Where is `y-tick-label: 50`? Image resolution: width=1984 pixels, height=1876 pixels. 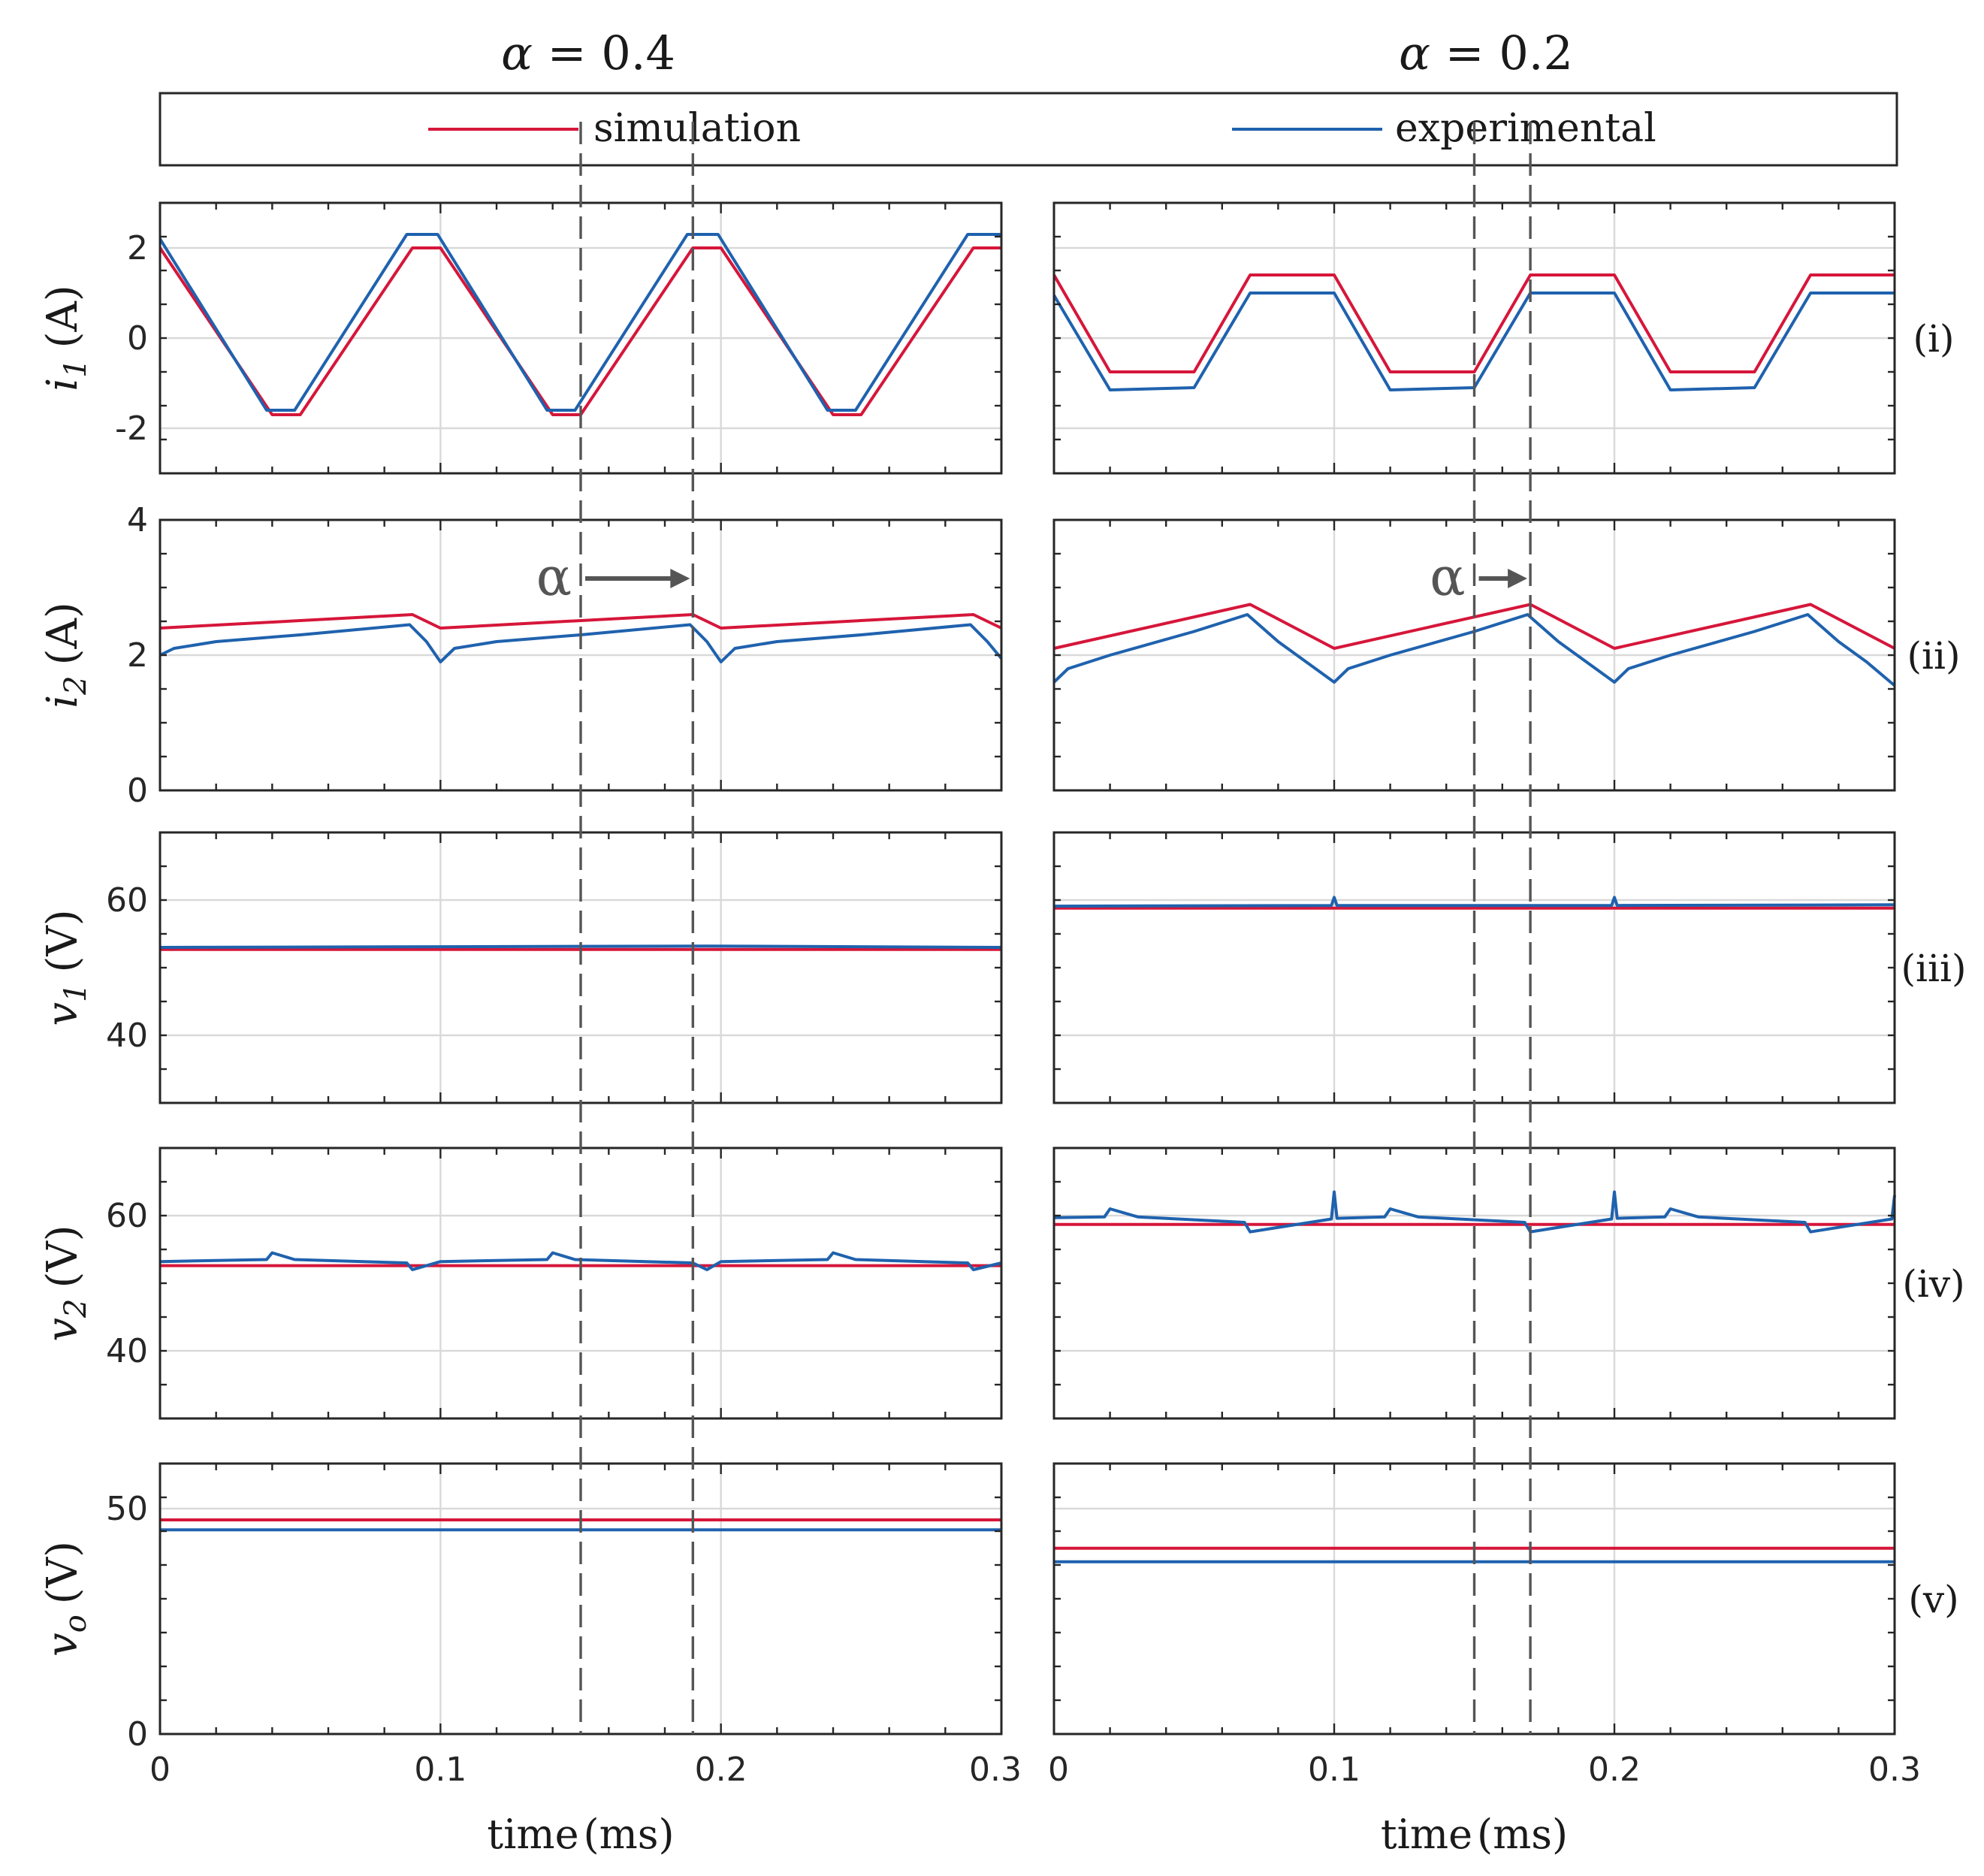
y-tick-label: 50 is located at coordinates (127, 1509).